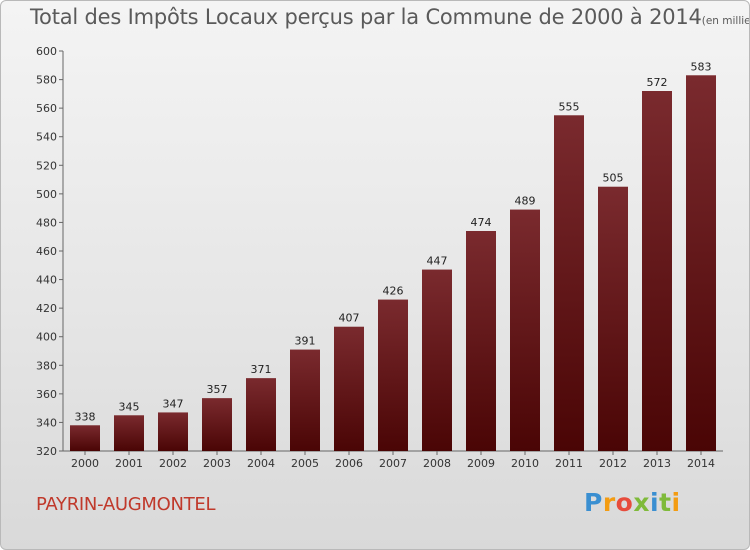 The width and height of the screenshot is (750, 550). Describe the element at coordinates (481, 463) in the screenshot. I see `x-tick-label: 2009` at that location.